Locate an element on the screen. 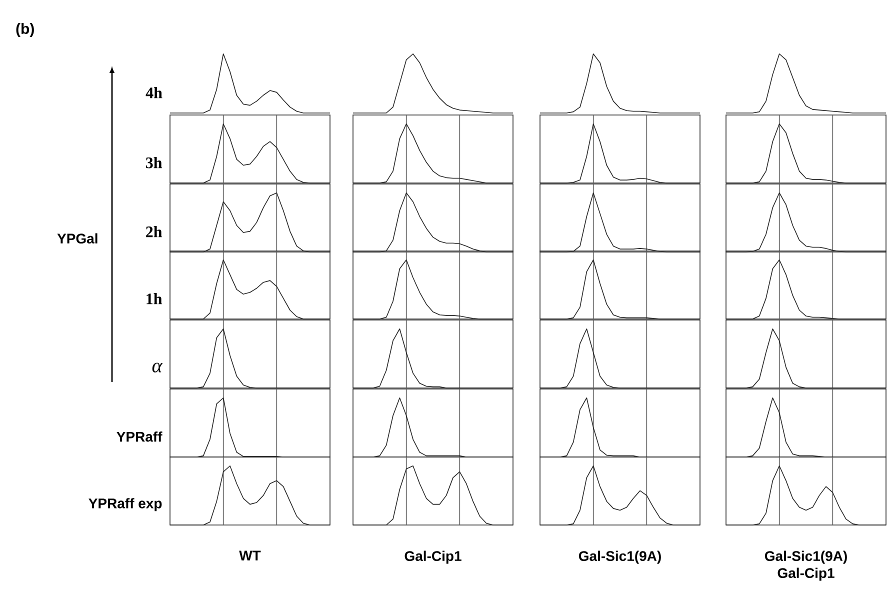 The width and height of the screenshot is (892, 614). x-axis-title: Gal-Cip1 is located at coordinates (433, 557).